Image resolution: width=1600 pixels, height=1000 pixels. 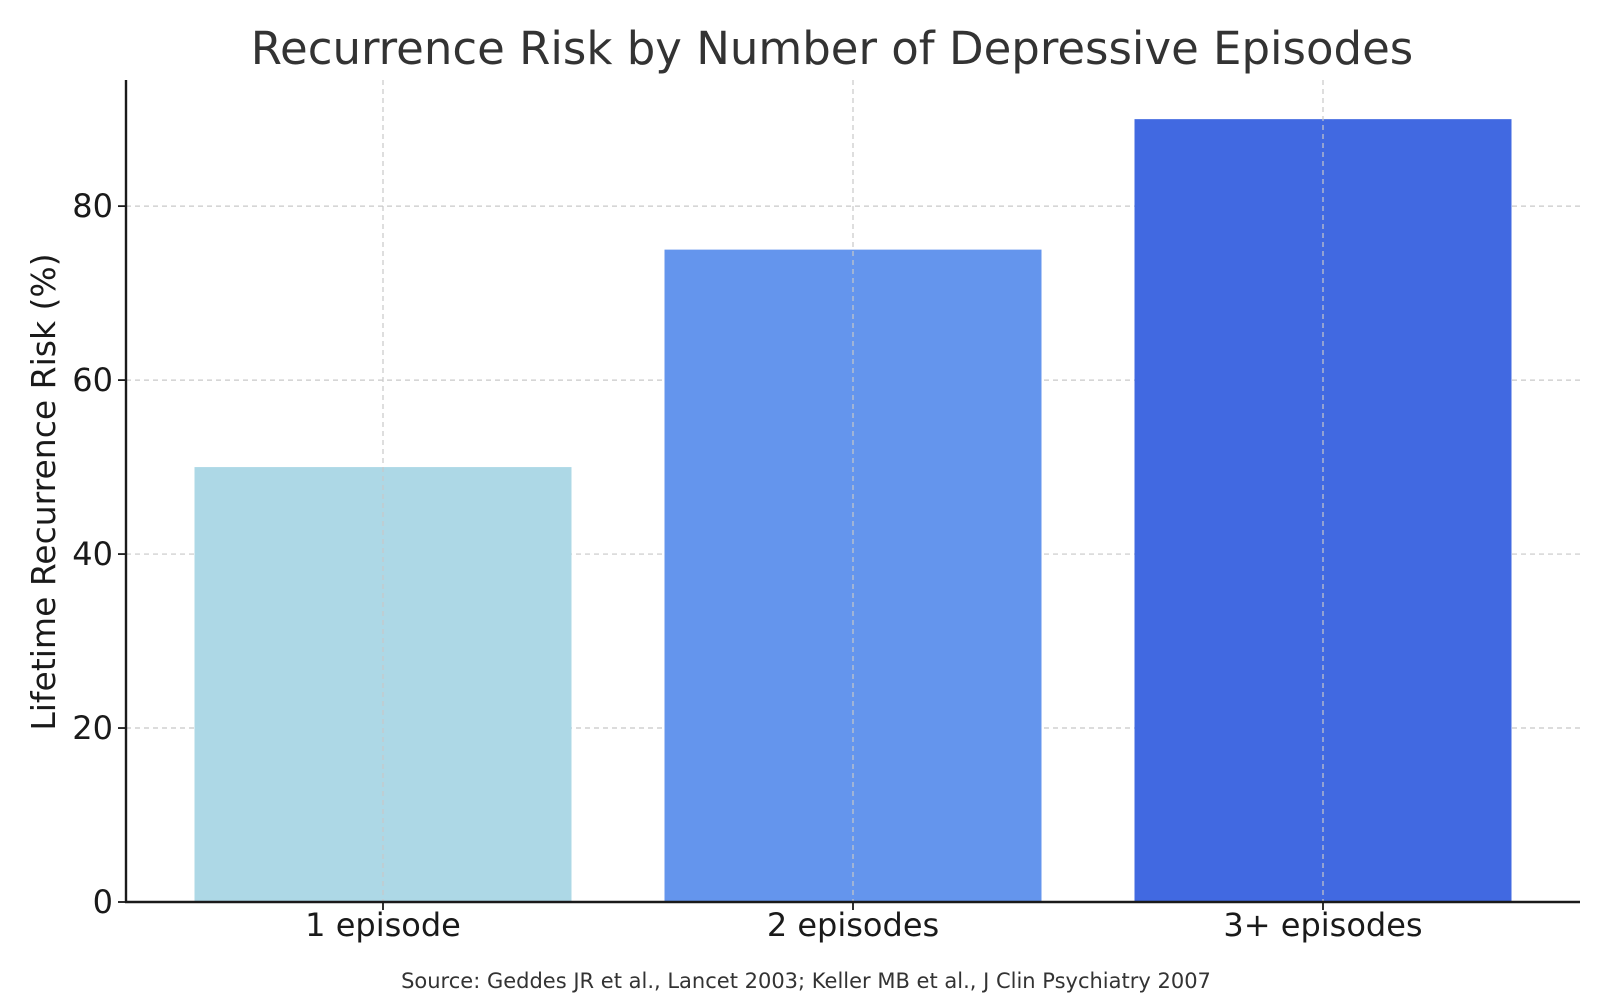 What do you see at coordinates (1322, 925) in the screenshot?
I see `x-tick-label: 3+ episodes` at bounding box center [1322, 925].